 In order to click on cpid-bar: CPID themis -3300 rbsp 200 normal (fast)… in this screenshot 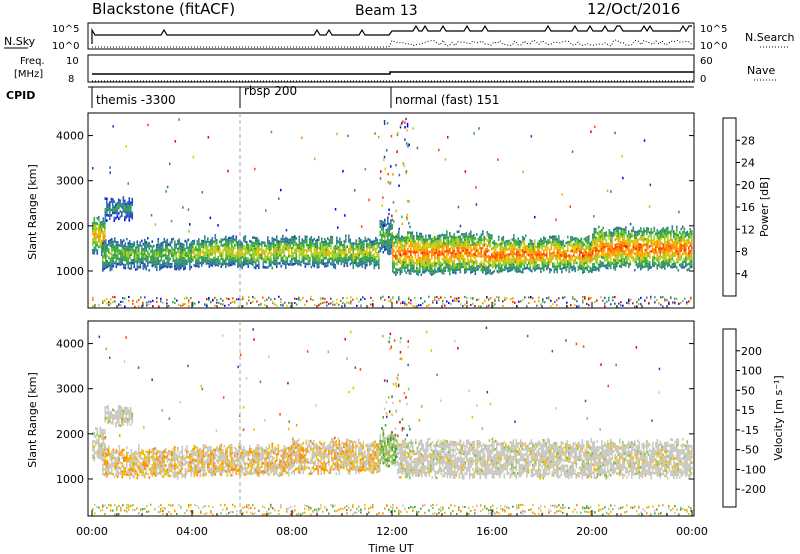, I will do `click(350, 96)`.